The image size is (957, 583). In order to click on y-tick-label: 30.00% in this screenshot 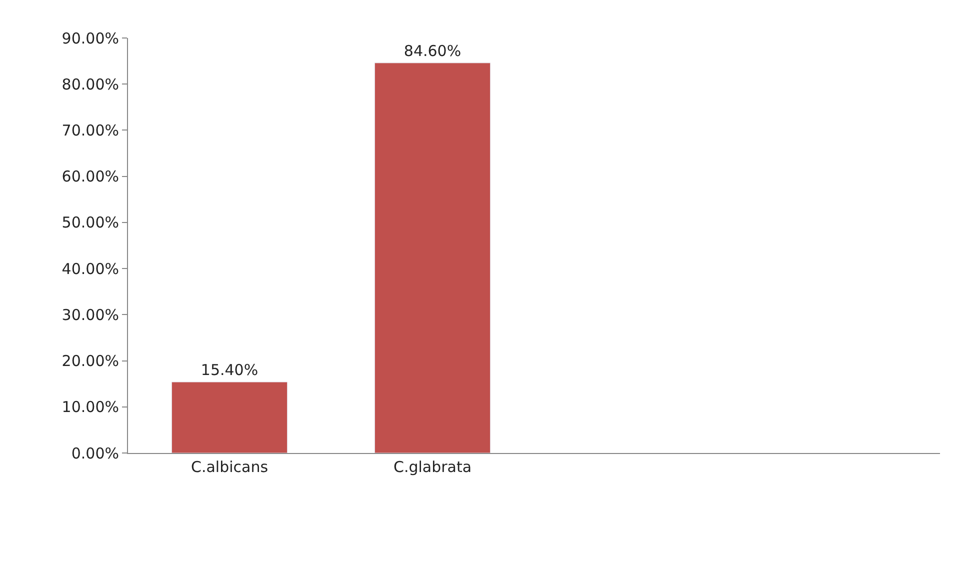, I will do `click(90, 315)`.